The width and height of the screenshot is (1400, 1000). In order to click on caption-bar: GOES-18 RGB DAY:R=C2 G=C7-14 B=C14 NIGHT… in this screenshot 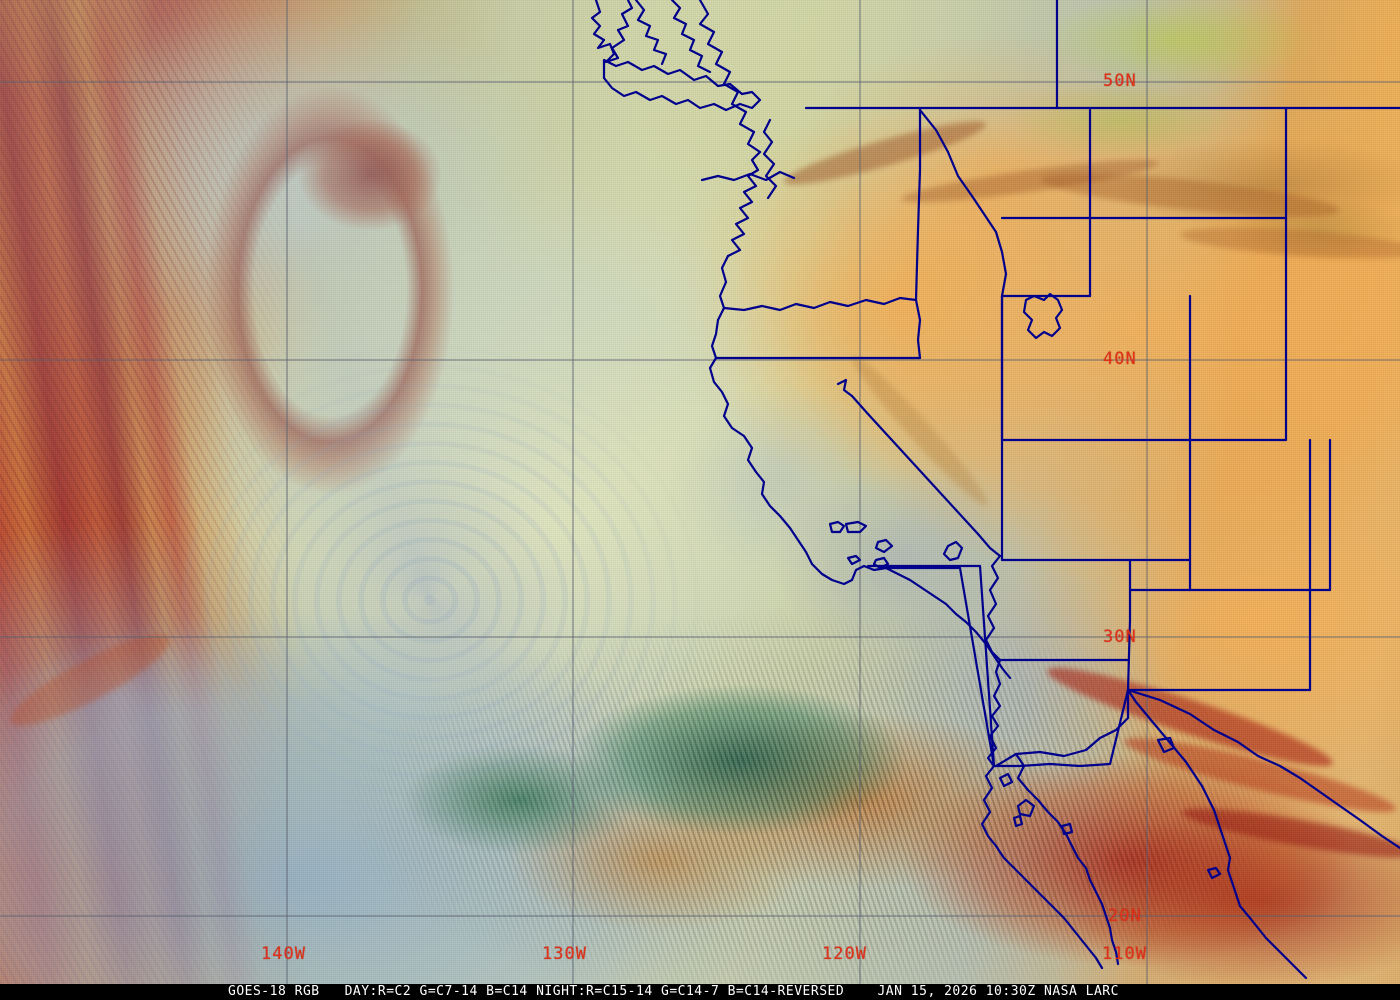, I will do `click(700, 992)`.